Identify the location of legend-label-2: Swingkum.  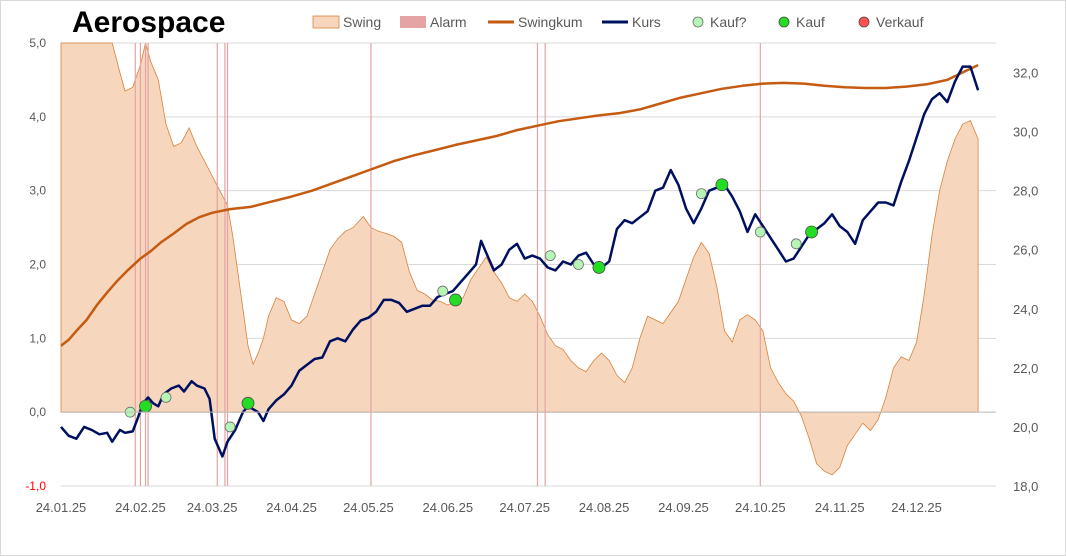
(550, 22).